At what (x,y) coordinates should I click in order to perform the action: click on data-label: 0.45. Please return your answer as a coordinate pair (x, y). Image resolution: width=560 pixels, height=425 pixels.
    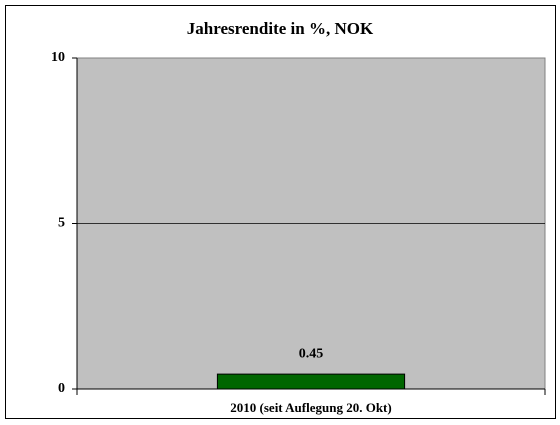
    Looking at the image, I should click on (311, 353).